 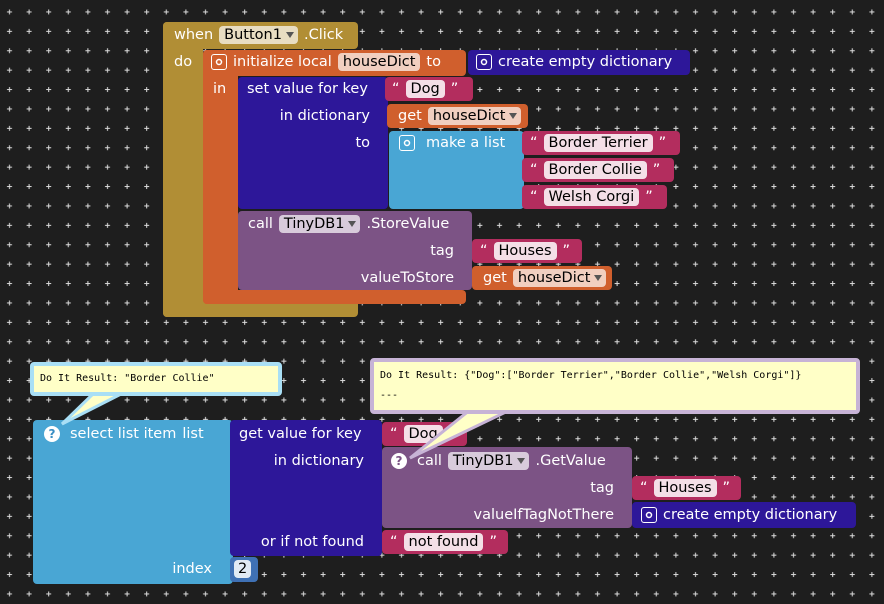 I want to click on label: Welsh Corgi, so click(x=591, y=197).